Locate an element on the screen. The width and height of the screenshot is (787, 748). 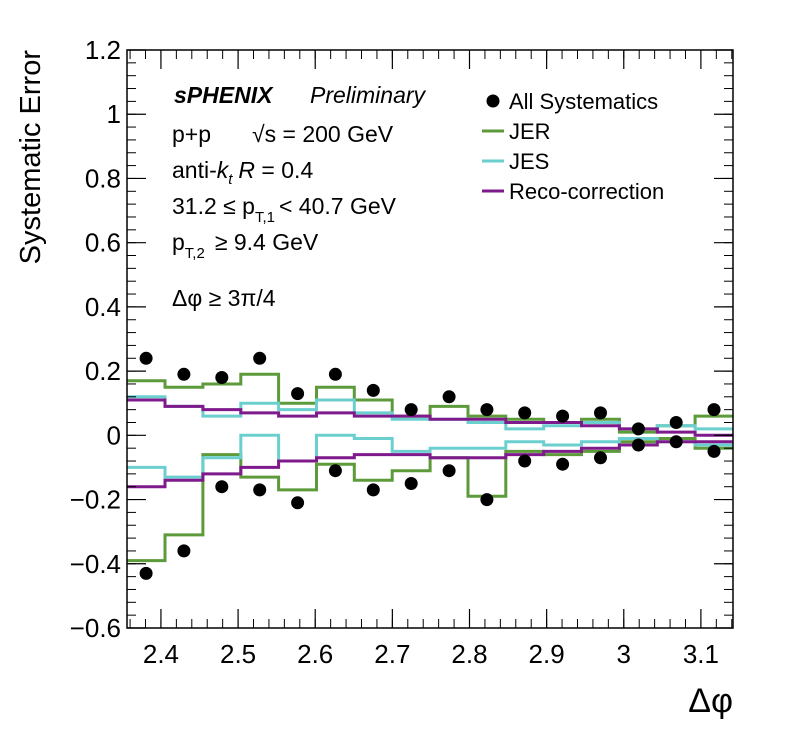
series-reco-correction-lower is located at coordinates (430, 464).